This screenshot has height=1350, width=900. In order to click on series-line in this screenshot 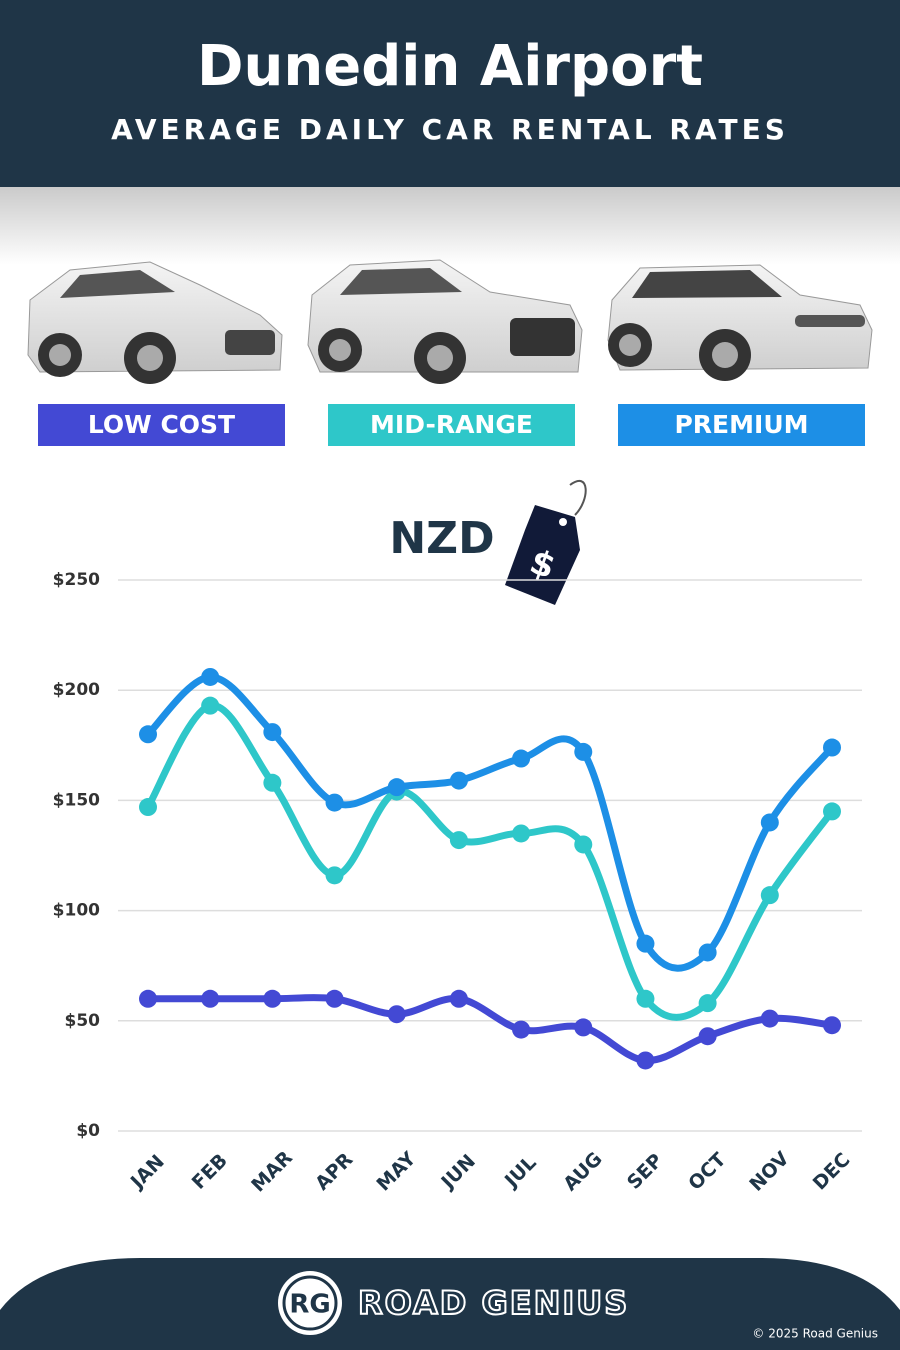, I will do `click(490, 1029)`.